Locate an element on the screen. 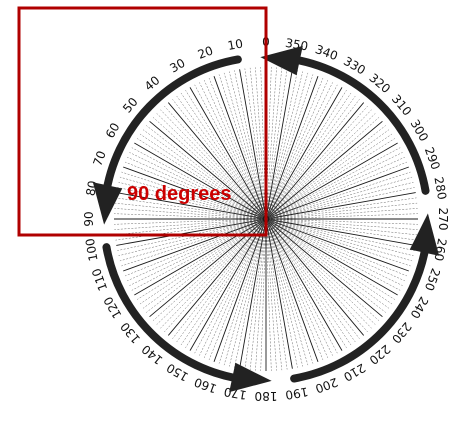 The image size is (460, 422). degree-label: 110 is located at coordinates (99, 279).